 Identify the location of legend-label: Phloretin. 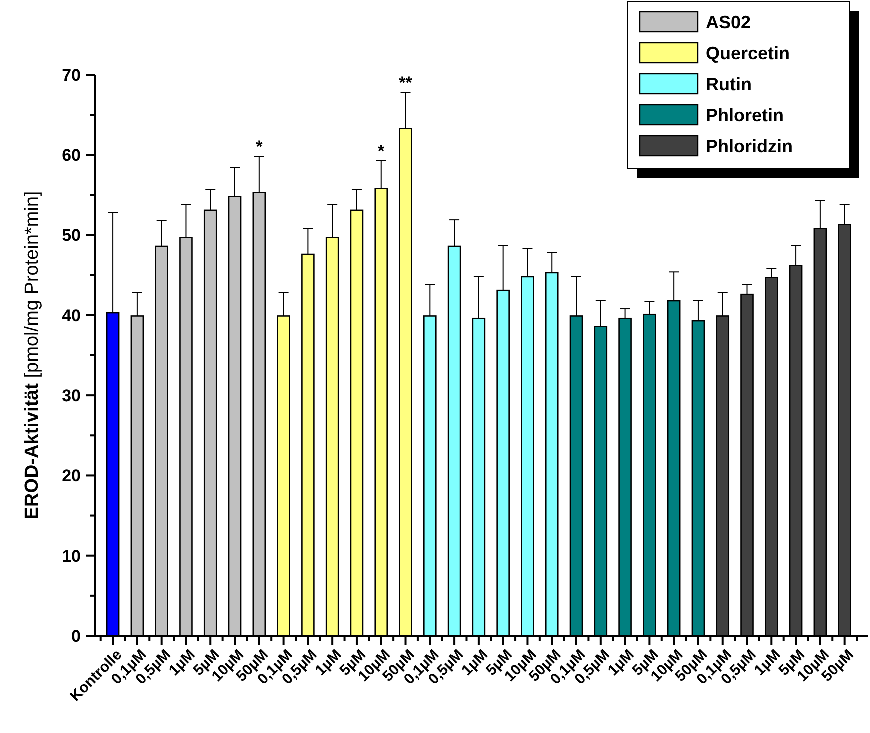
(745, 115).